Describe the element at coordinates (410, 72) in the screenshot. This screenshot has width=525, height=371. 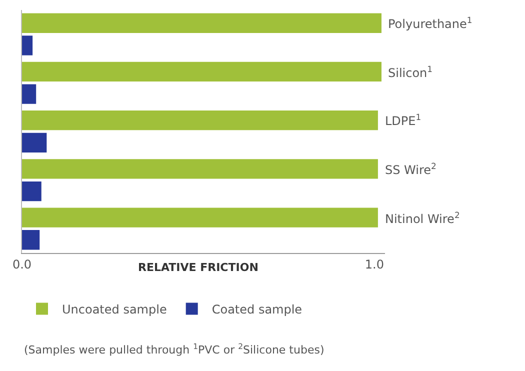
I see `y-tick-label: Silicon$^{1}$` at that location.